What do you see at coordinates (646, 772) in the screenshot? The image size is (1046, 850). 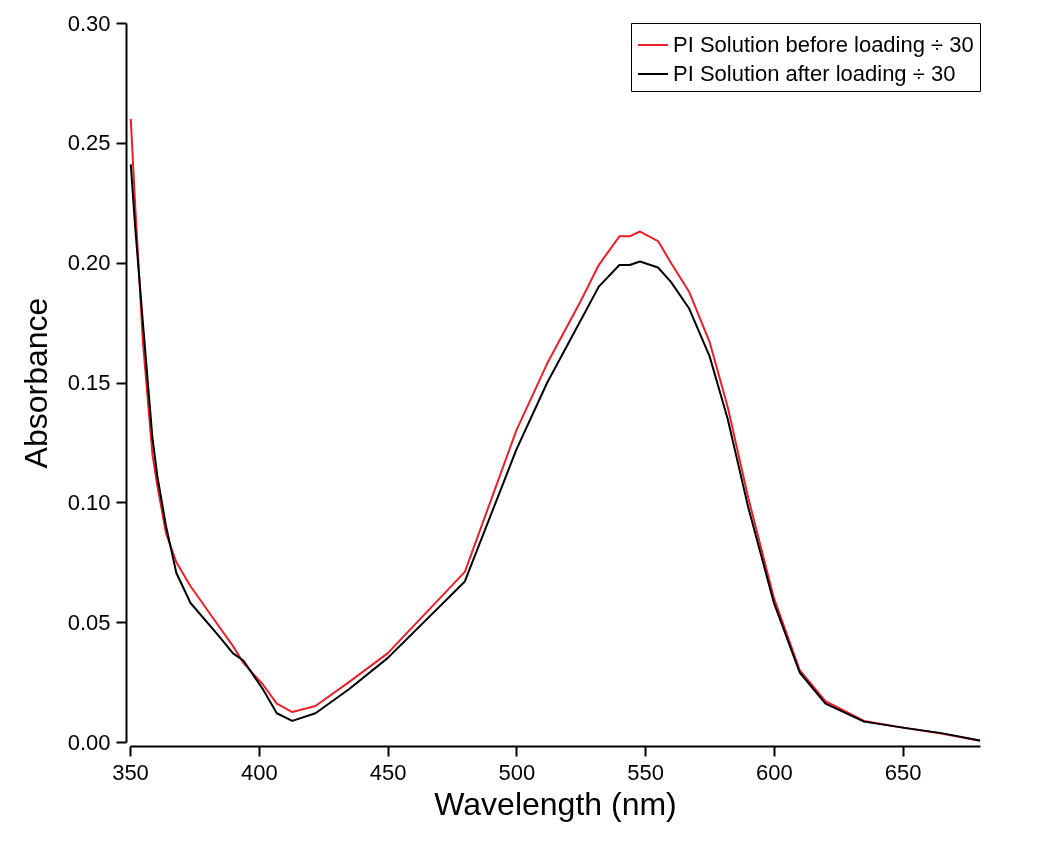 I see `x-tick-label: 550` at bounding box center [646, 772].